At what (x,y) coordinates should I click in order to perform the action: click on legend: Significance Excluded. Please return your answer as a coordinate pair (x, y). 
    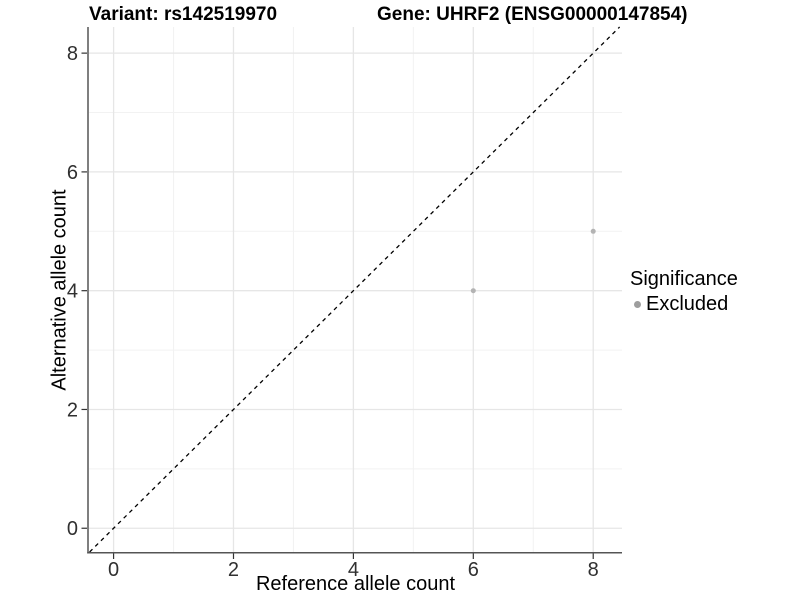
    Looking at the image, I should click on (684, 292).